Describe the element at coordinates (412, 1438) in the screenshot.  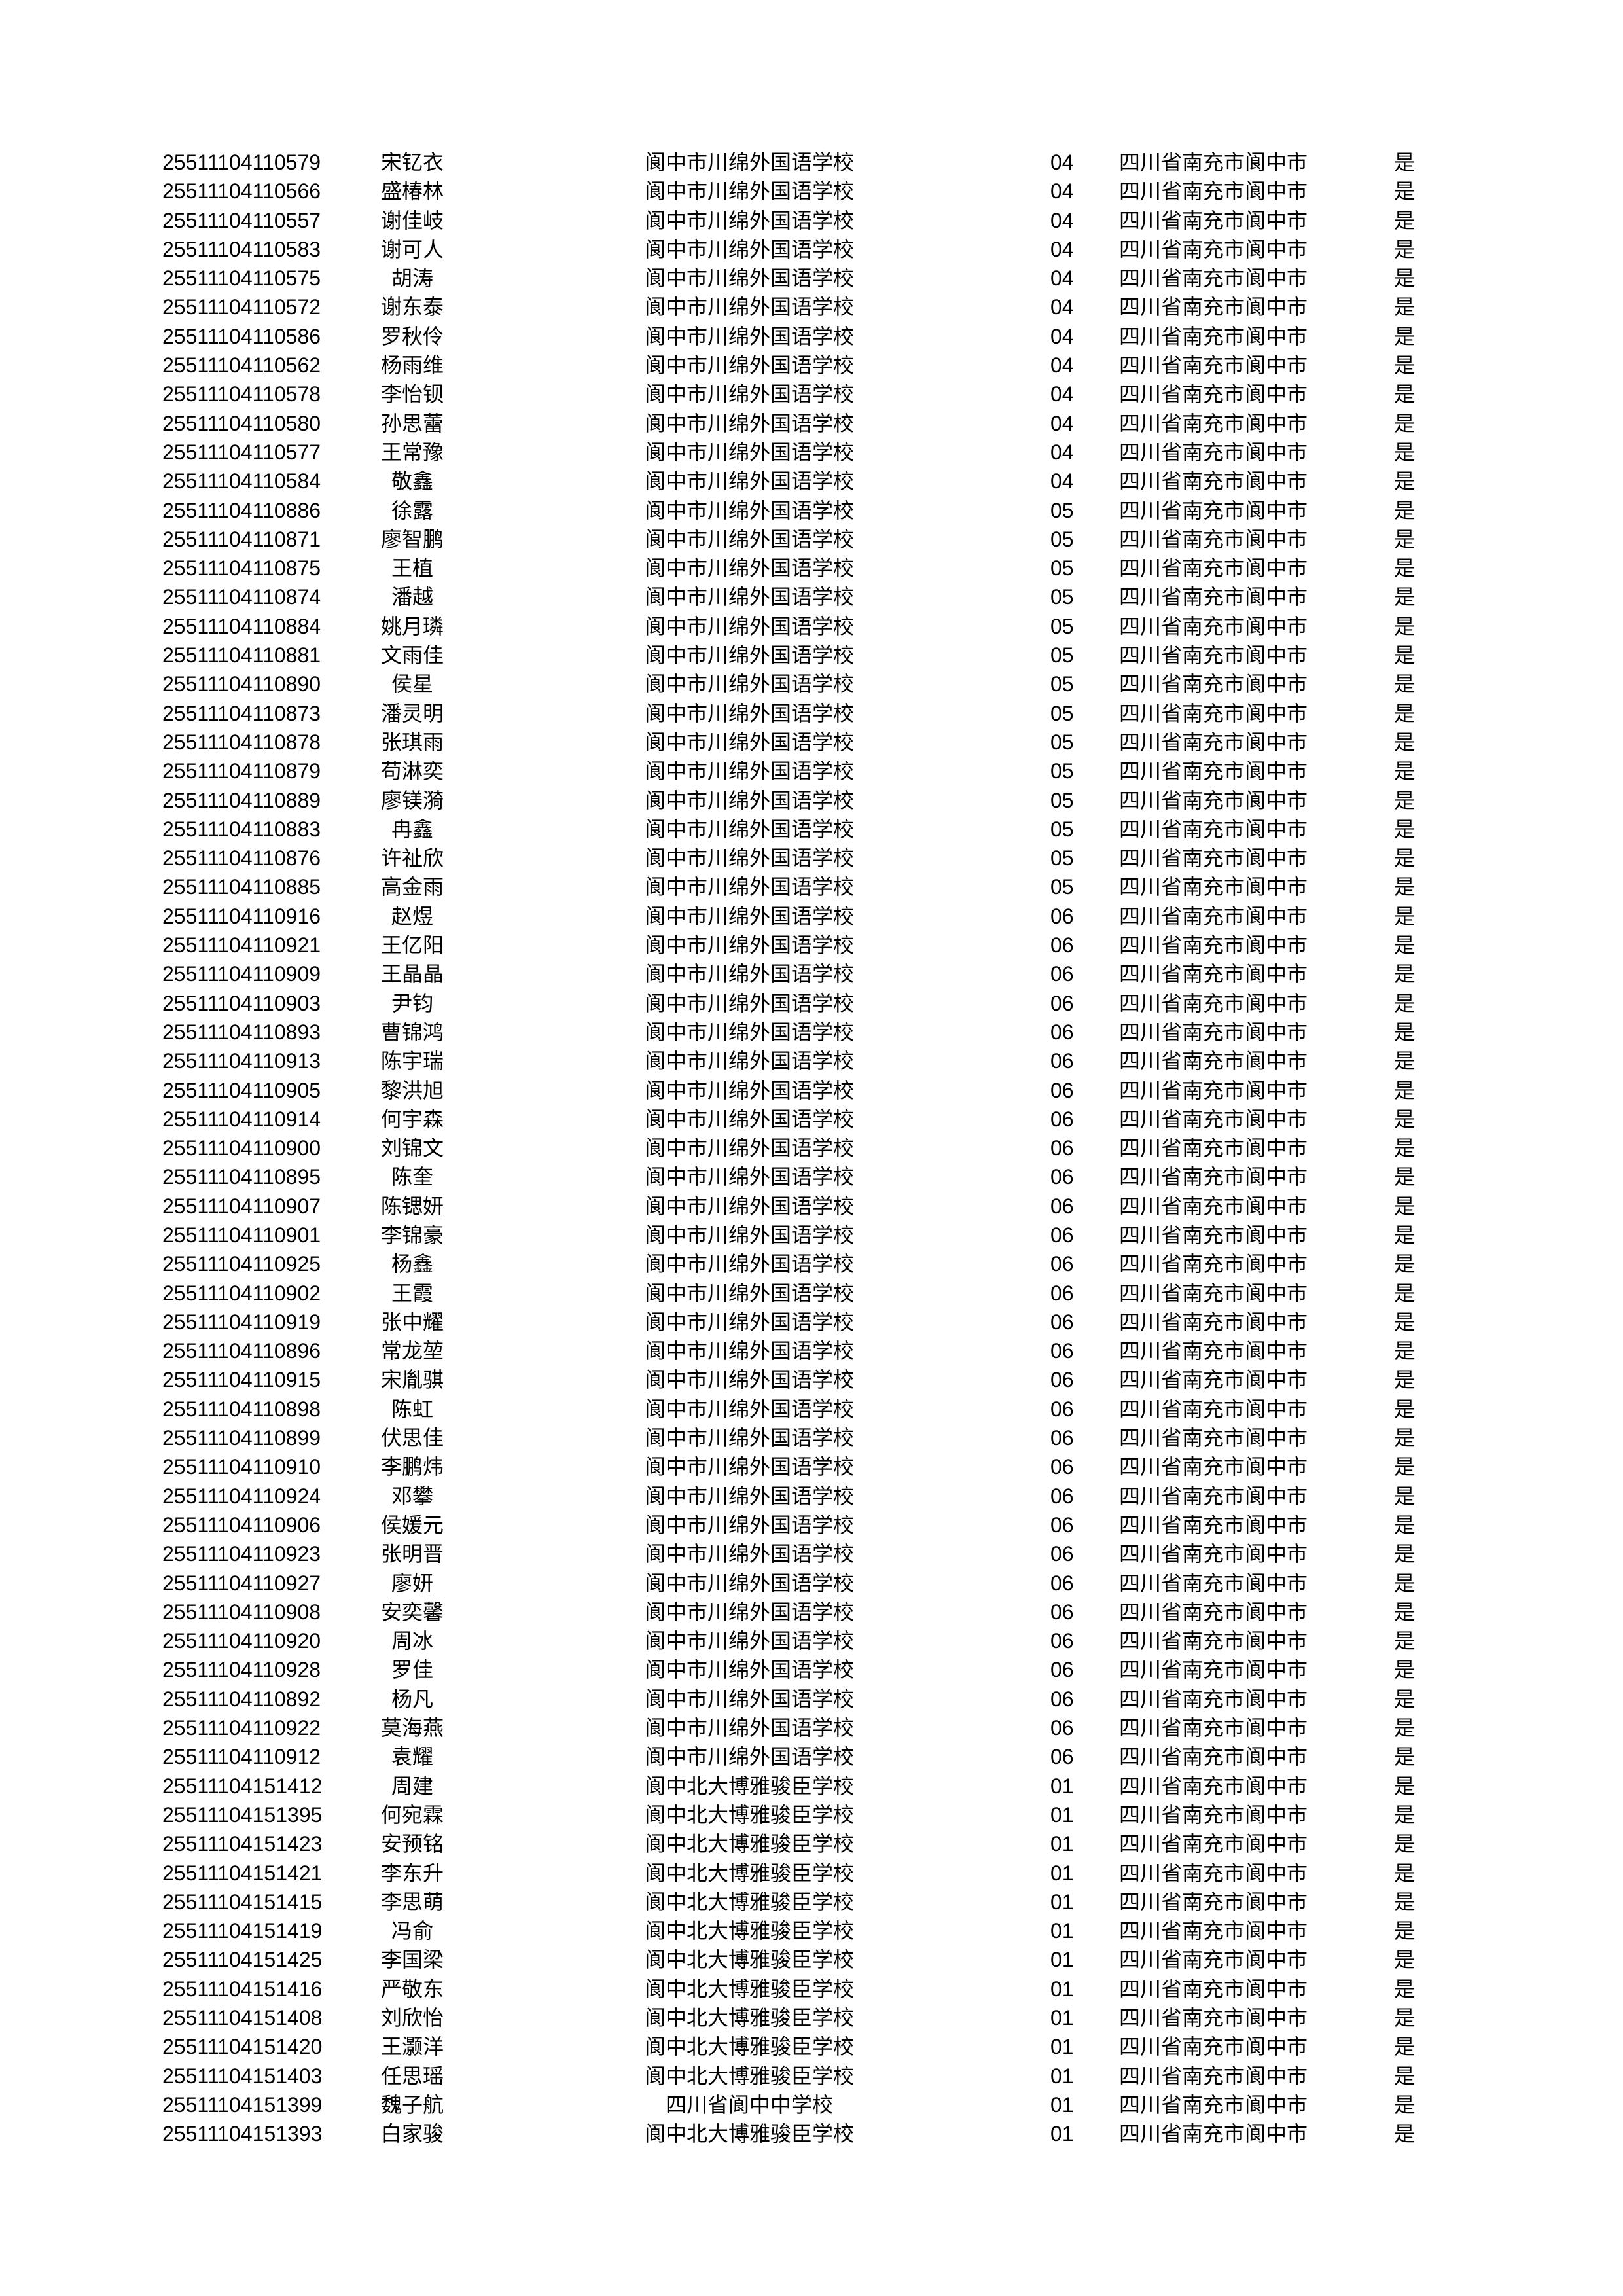
I see `student-name: 伏思佳` at that location.